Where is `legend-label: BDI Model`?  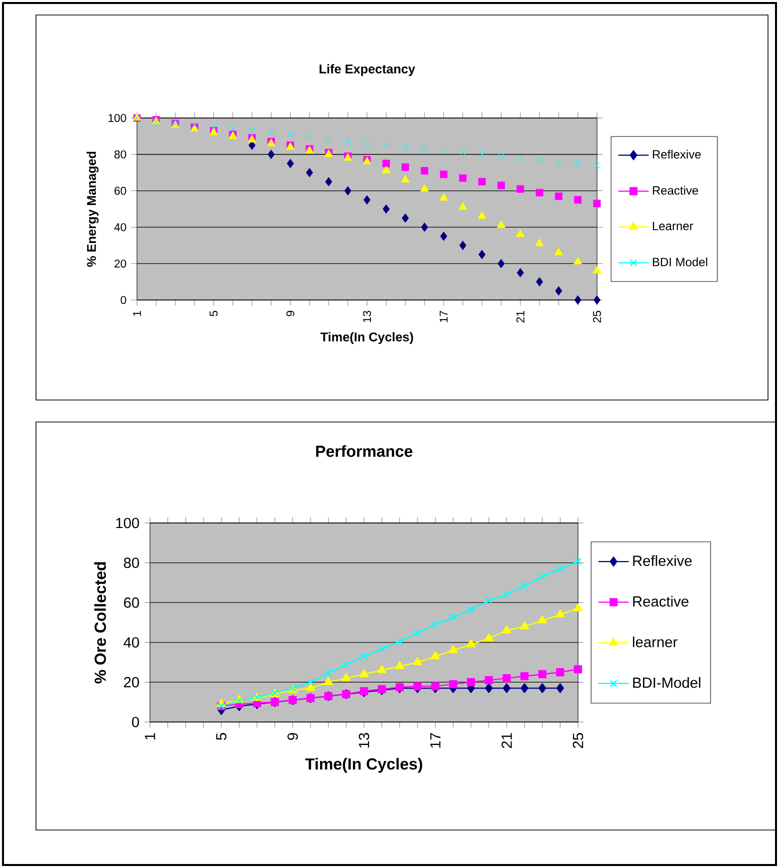
legend-label: BDI Model is located at coordinates (680, 261).